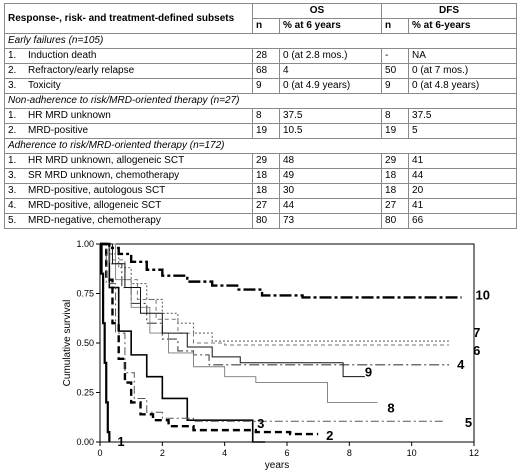 Image resolution: width=520 pixels, height=472 pixels. I want to click on table-row: 5. MRD-negative, chemotherapy 80 73 80 66, so click(261, 221).